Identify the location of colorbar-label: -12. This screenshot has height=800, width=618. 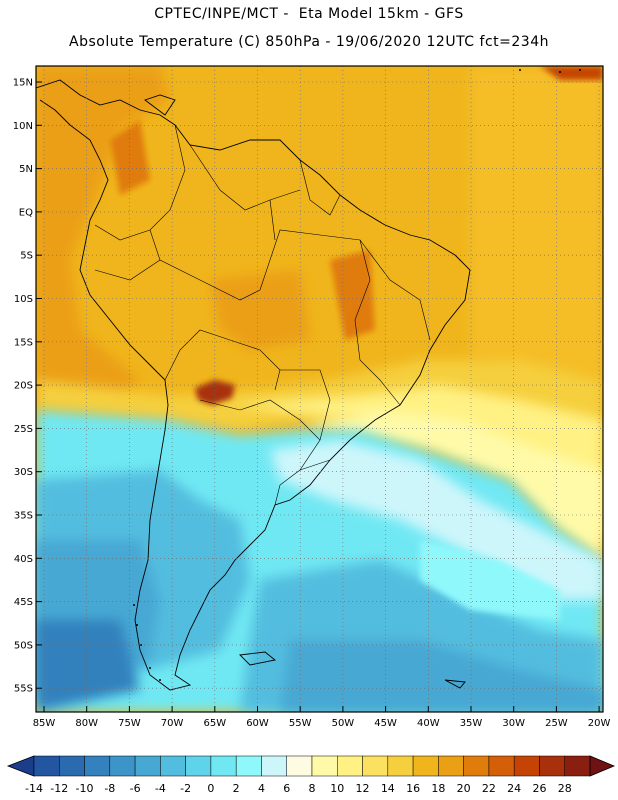
(59, 788).